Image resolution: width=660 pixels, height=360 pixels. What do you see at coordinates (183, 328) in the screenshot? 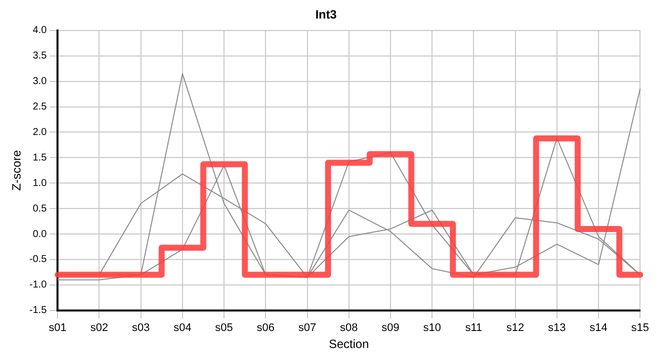
I see `x-tick-label: s04` at bounding box center [183, 328].